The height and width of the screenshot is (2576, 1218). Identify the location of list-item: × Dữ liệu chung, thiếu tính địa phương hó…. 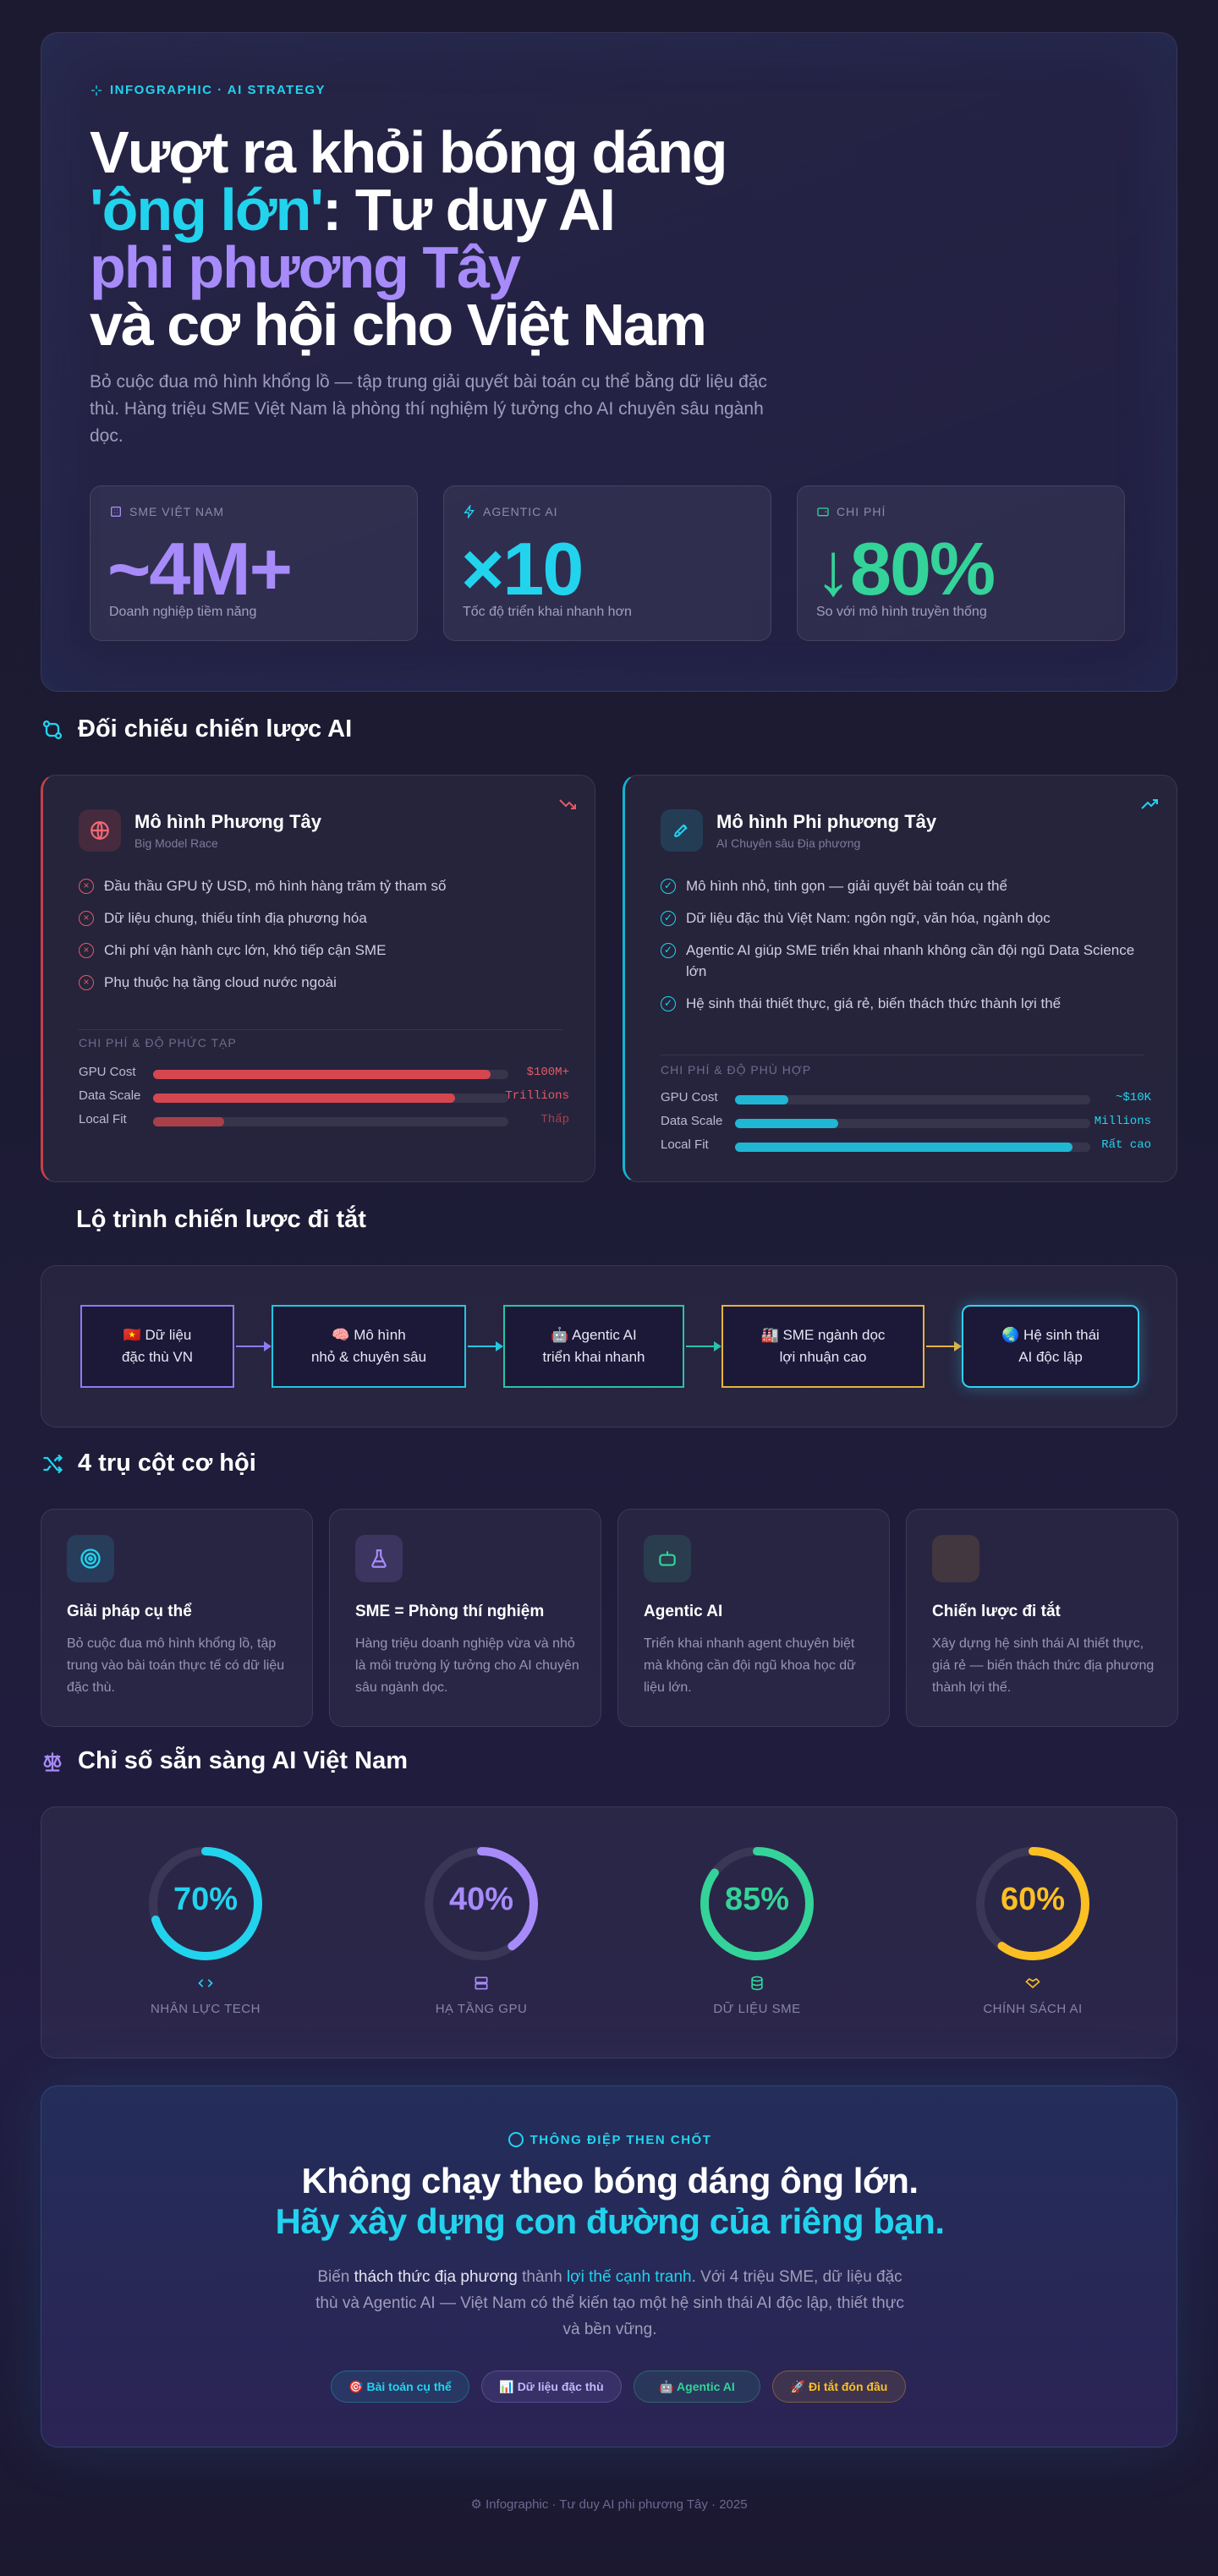
(324, 918).